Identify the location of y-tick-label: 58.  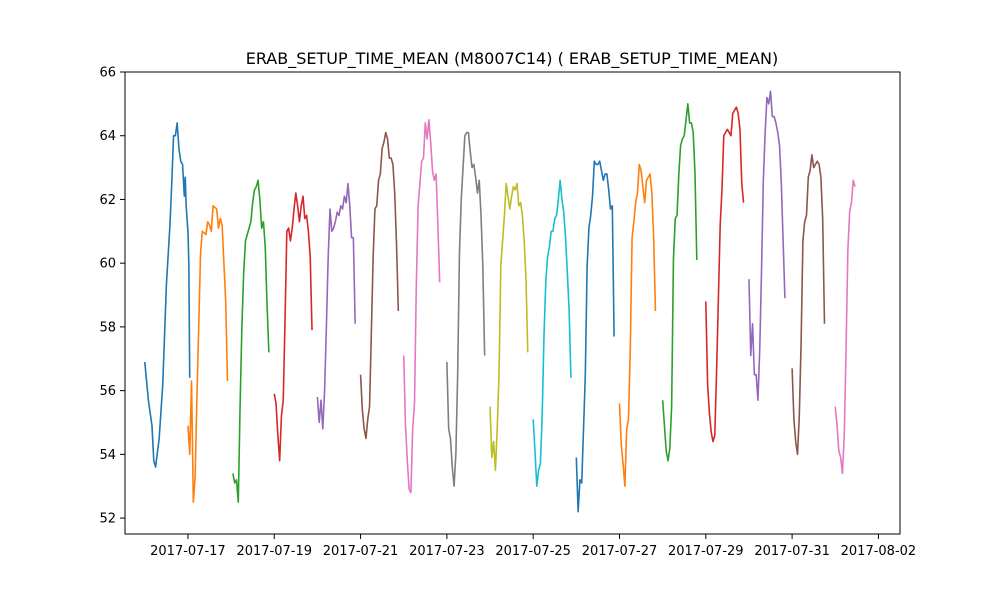
(107, 327).